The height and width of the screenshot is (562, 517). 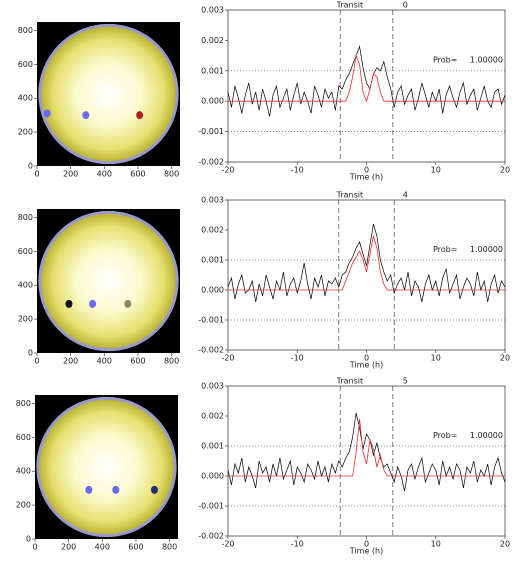 I want to click on transit-number: 0, so click(x=405, y=5).